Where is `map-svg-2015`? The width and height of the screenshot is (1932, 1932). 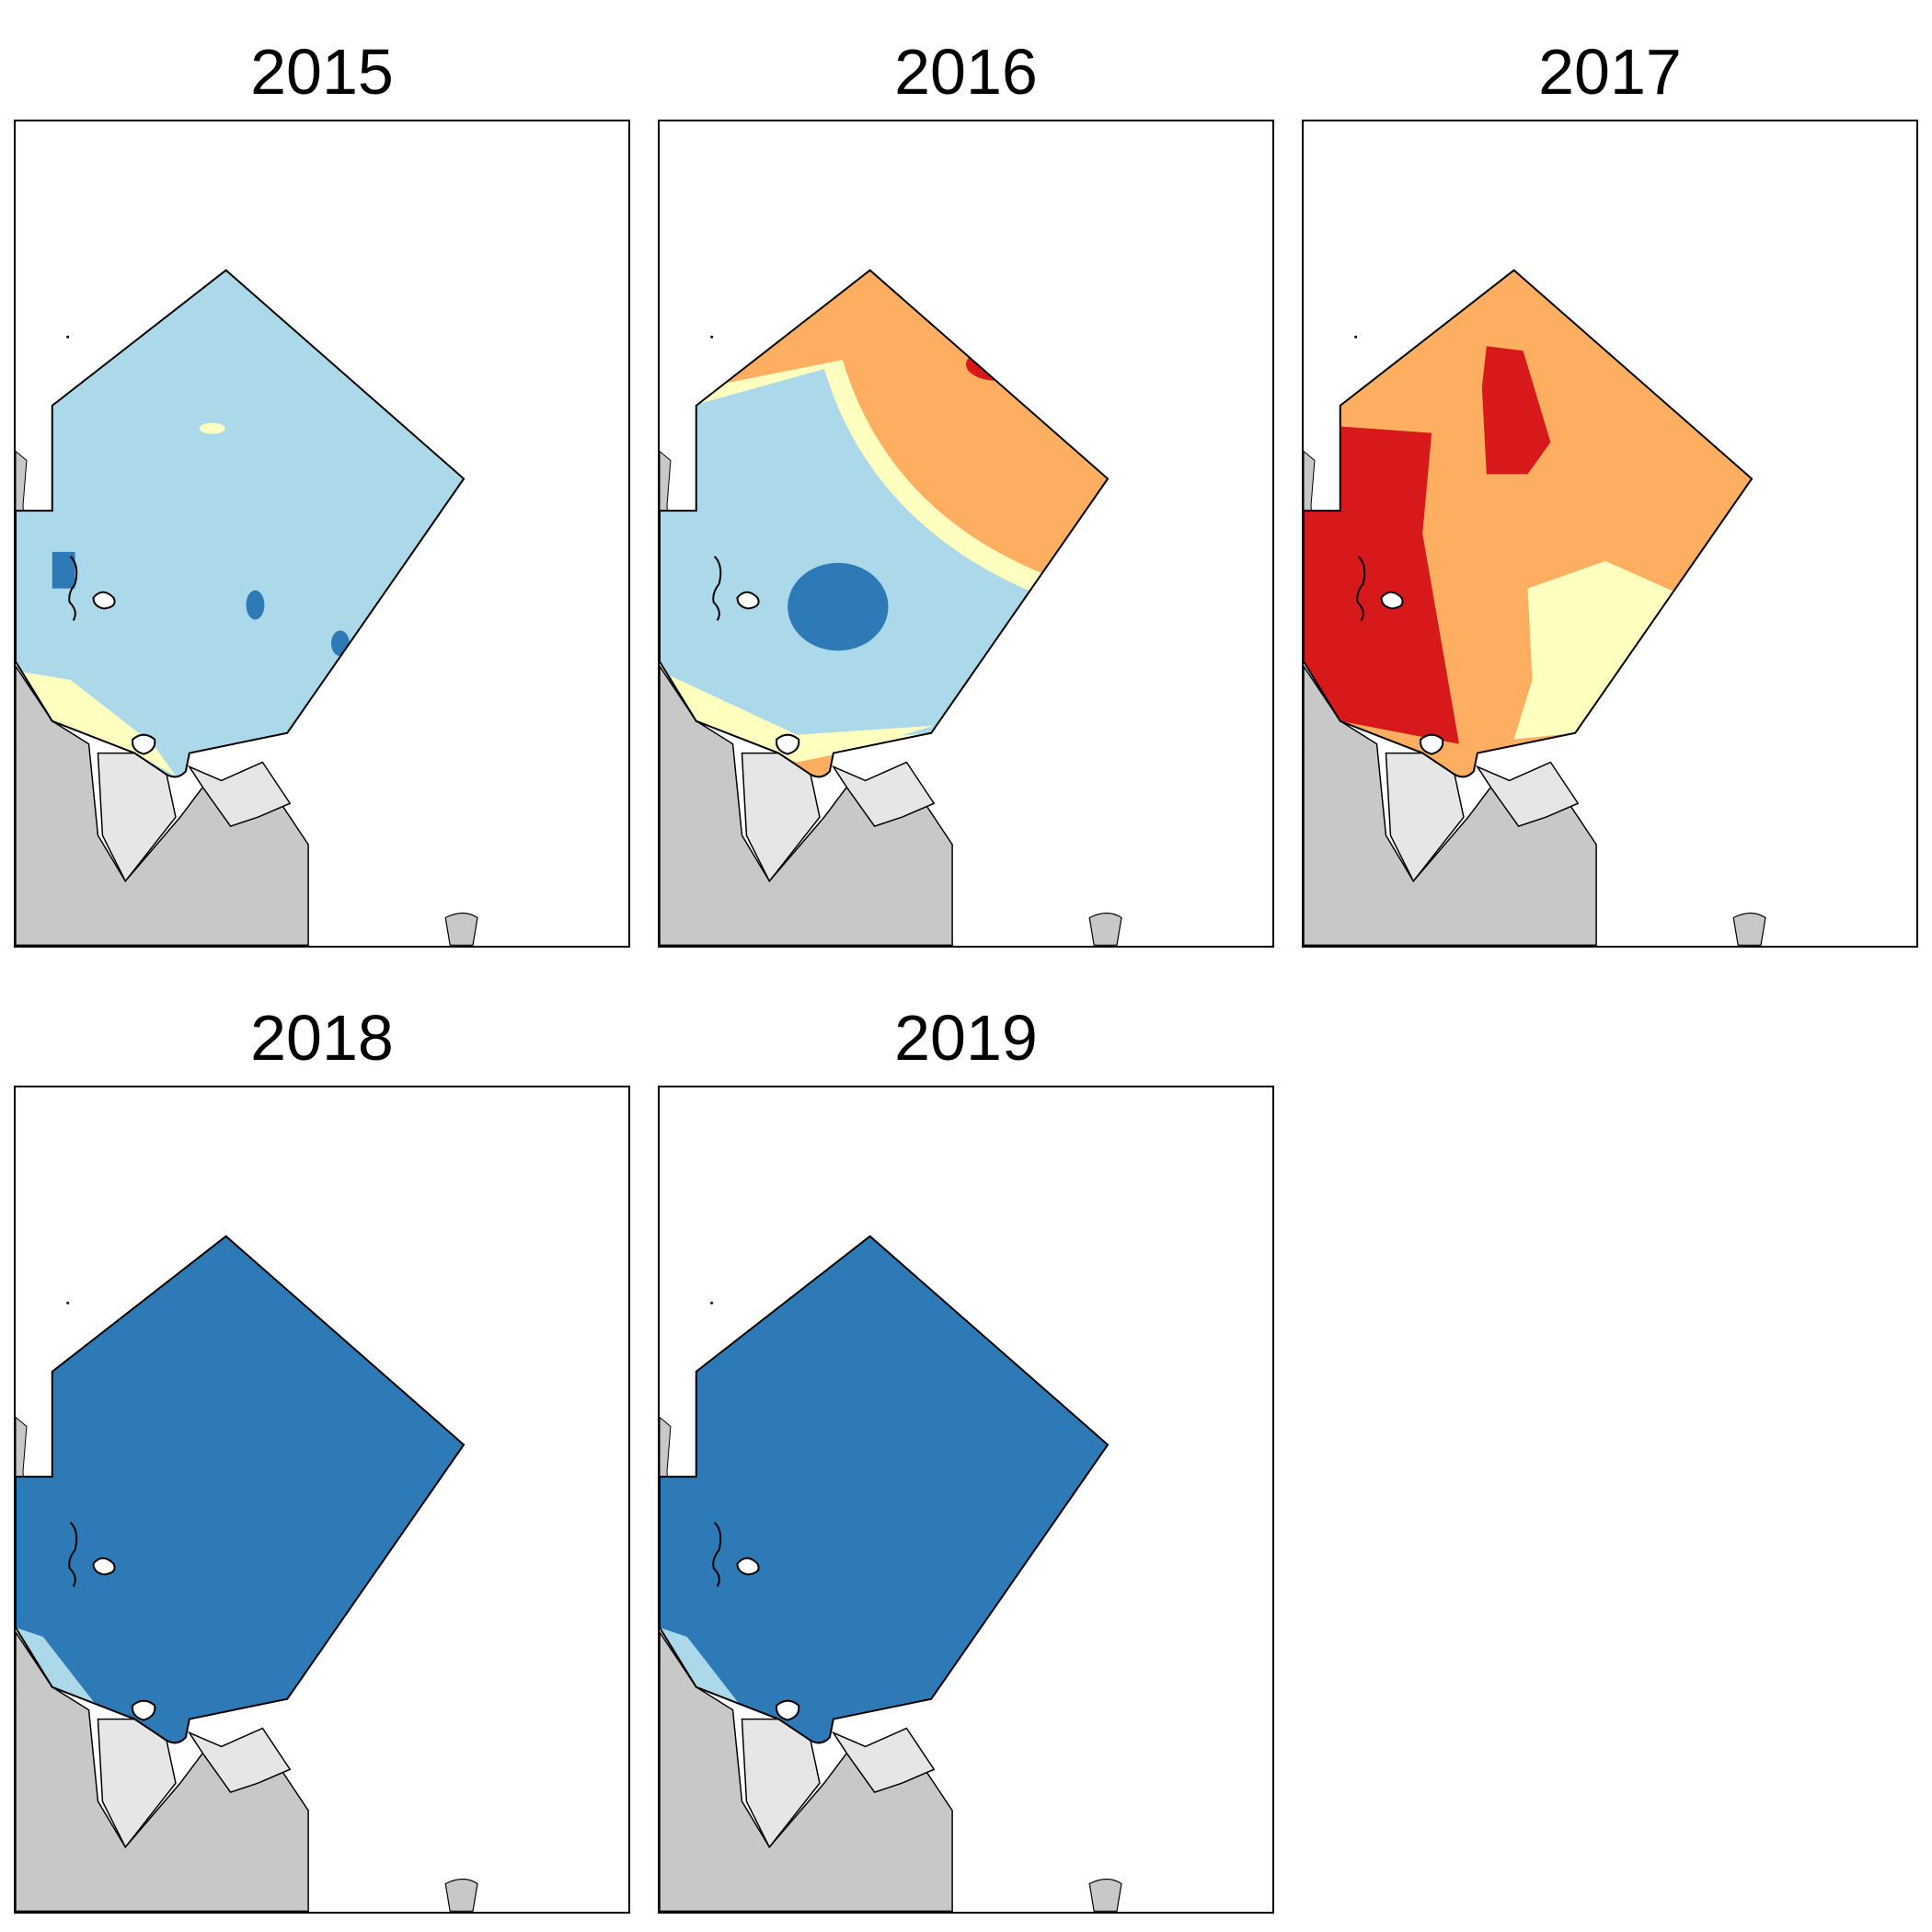 map-svg-2015 is located at coordinates (247, 607).